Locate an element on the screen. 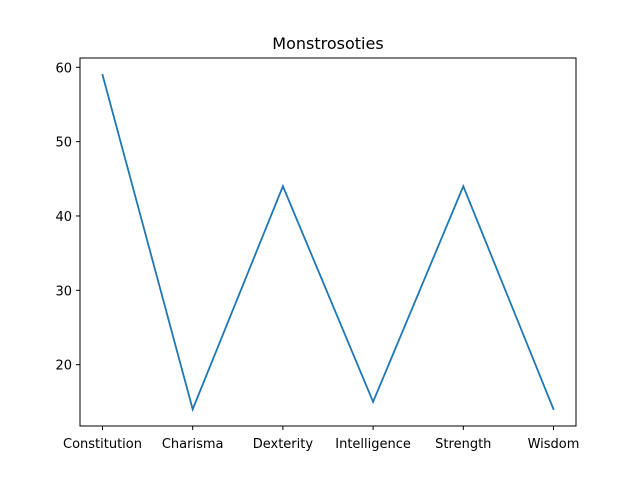  x-tick-label: Intelligence is located at coordinates (373, 444).